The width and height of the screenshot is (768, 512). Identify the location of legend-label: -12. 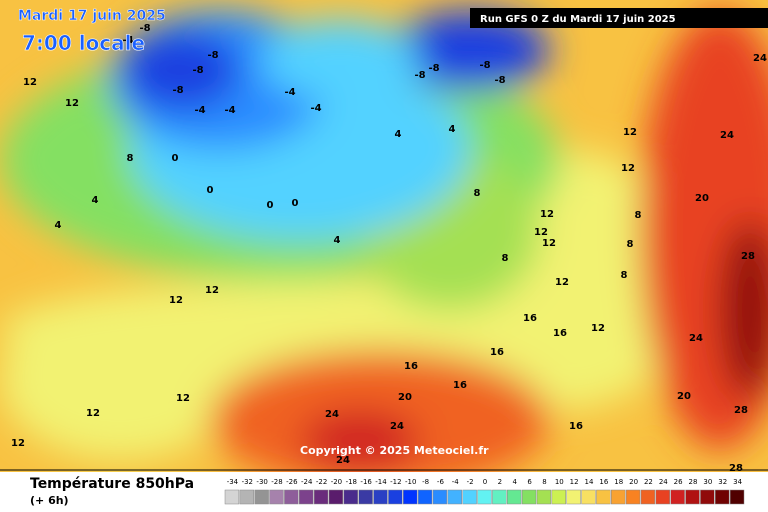
(395, 482).